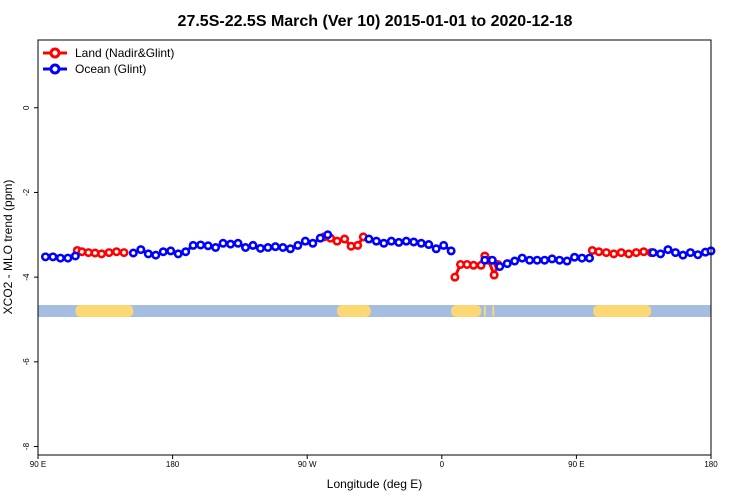  Describe the element at coordinates (110, 69) in the screenshot. I see `legend-ocean-label: Ocean (Glint)` at that location.